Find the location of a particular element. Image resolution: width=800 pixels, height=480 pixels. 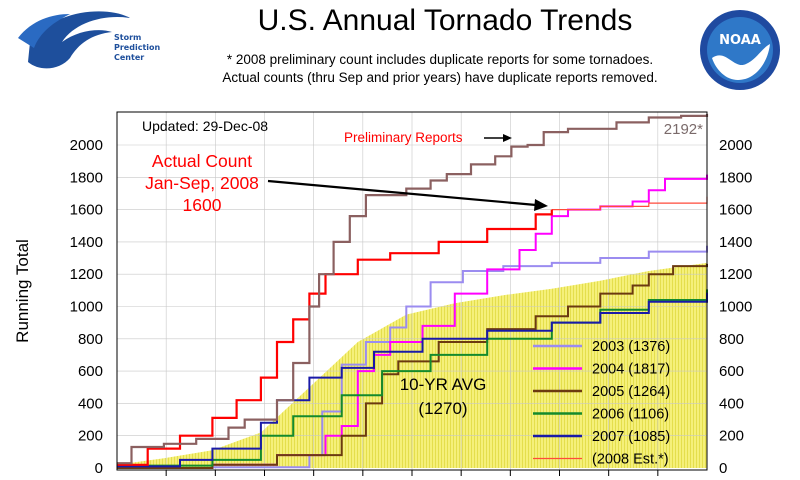

y-tick-label-right: 1800 is located at coordinates (735, 177).